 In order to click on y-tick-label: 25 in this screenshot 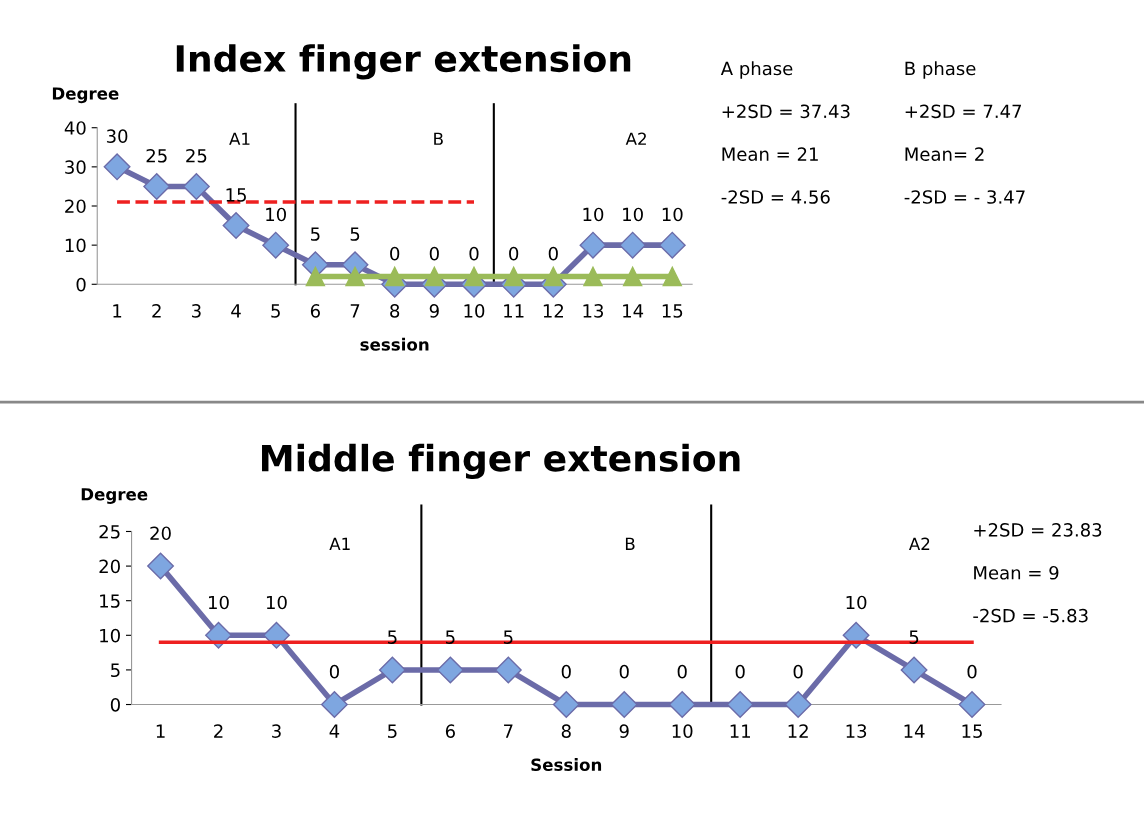, I will do `click(109, 531)`.